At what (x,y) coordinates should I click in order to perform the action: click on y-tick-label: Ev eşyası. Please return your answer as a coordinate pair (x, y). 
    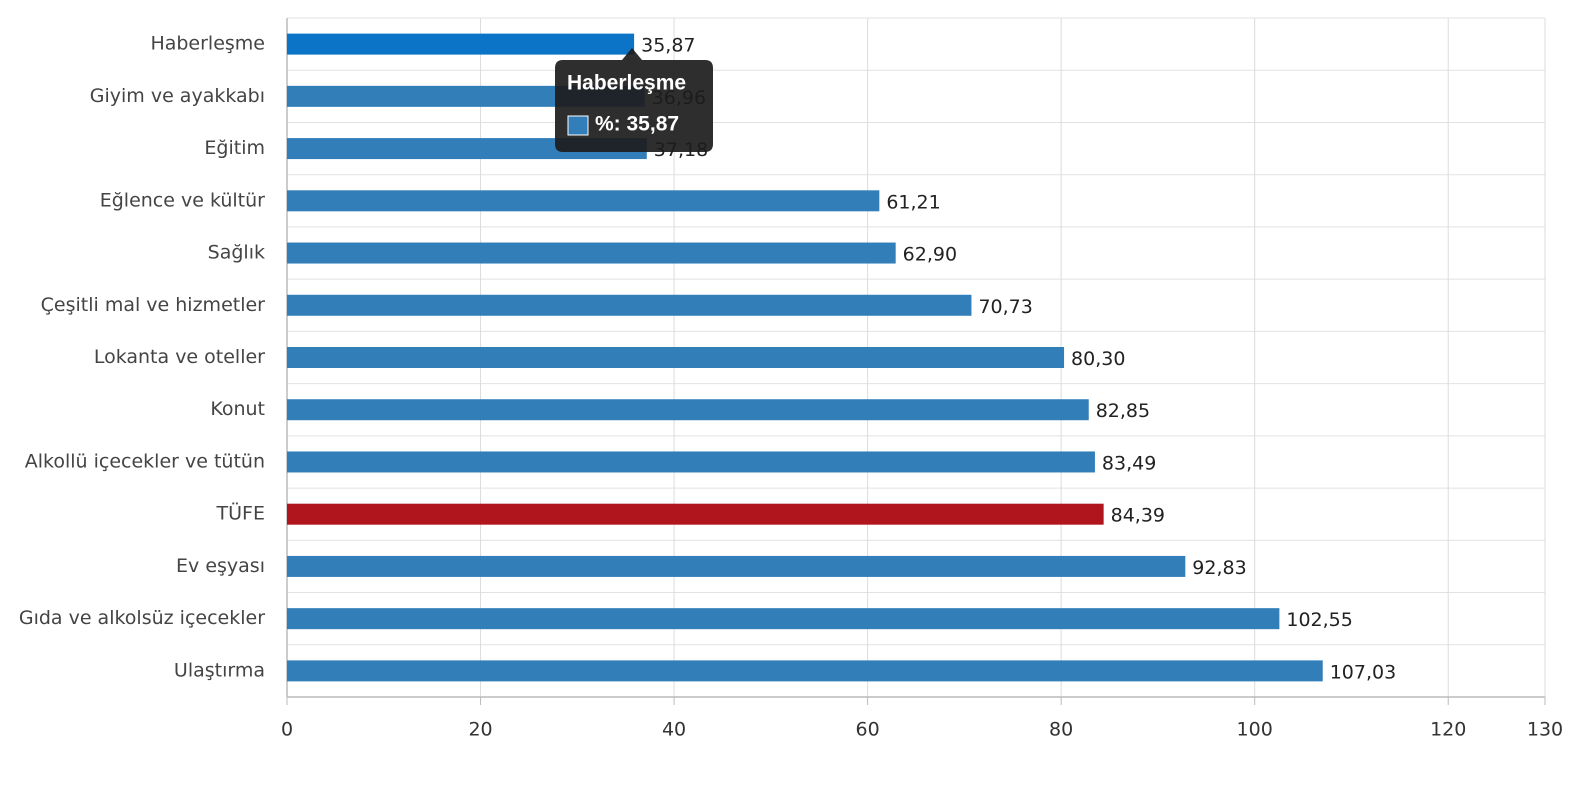
    Looking at the image, I should click on (220, 566).